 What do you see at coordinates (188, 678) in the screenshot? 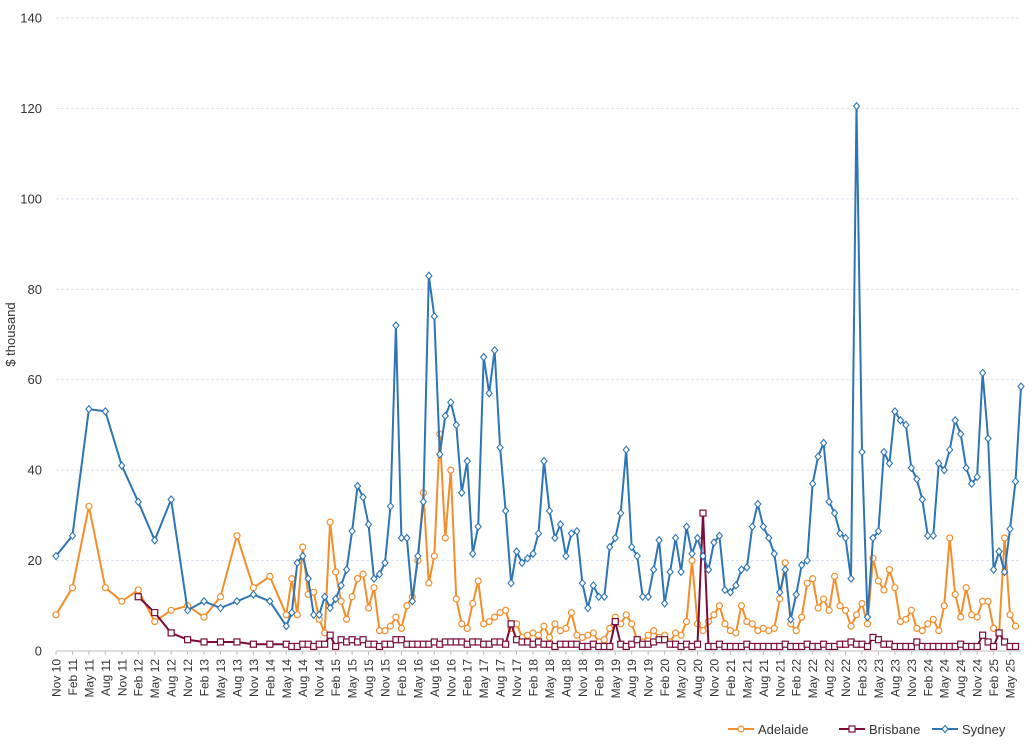
I see `x-tick-label: Nov 12` at bounding box center [188, 678].